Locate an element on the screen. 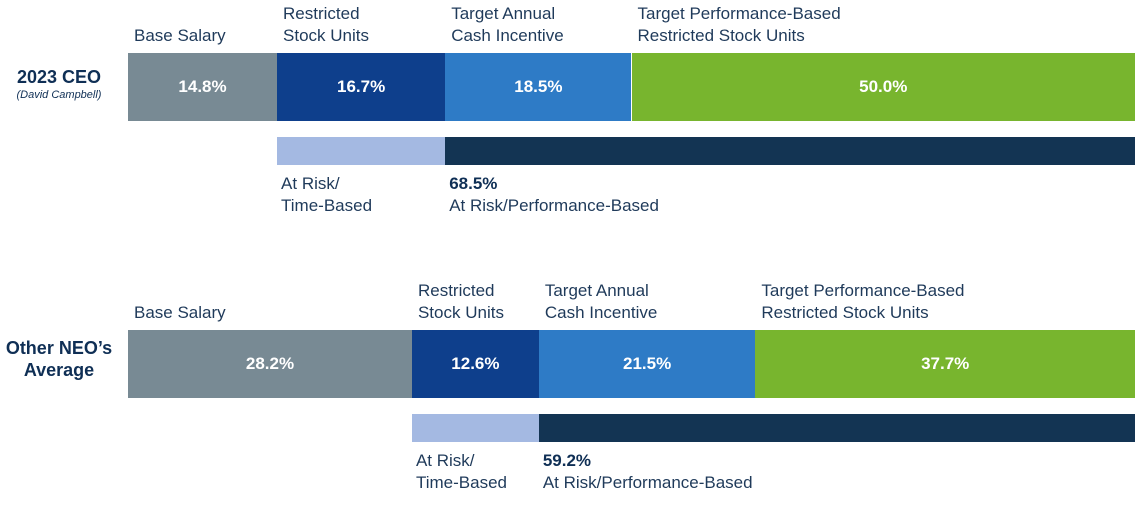  at-risk-performance-label: 59.2% At Risk/Performance-Based is located at coordinates (648, 472).